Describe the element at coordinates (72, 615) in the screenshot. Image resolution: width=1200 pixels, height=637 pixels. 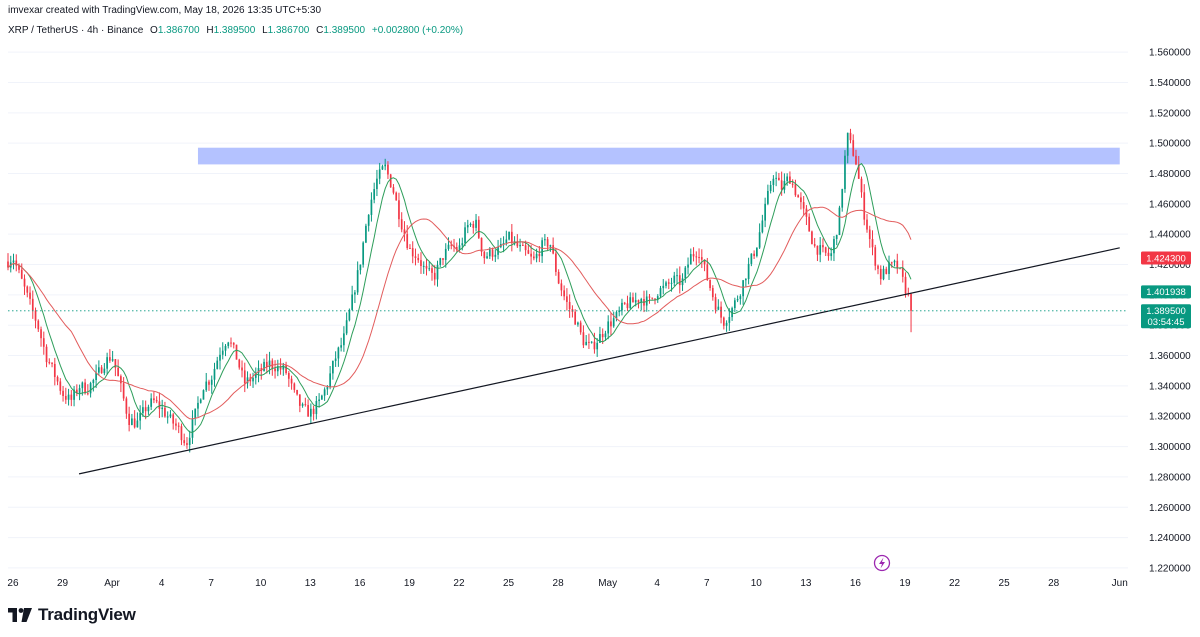
I see `tradingview-brand: TradingView` at that location.